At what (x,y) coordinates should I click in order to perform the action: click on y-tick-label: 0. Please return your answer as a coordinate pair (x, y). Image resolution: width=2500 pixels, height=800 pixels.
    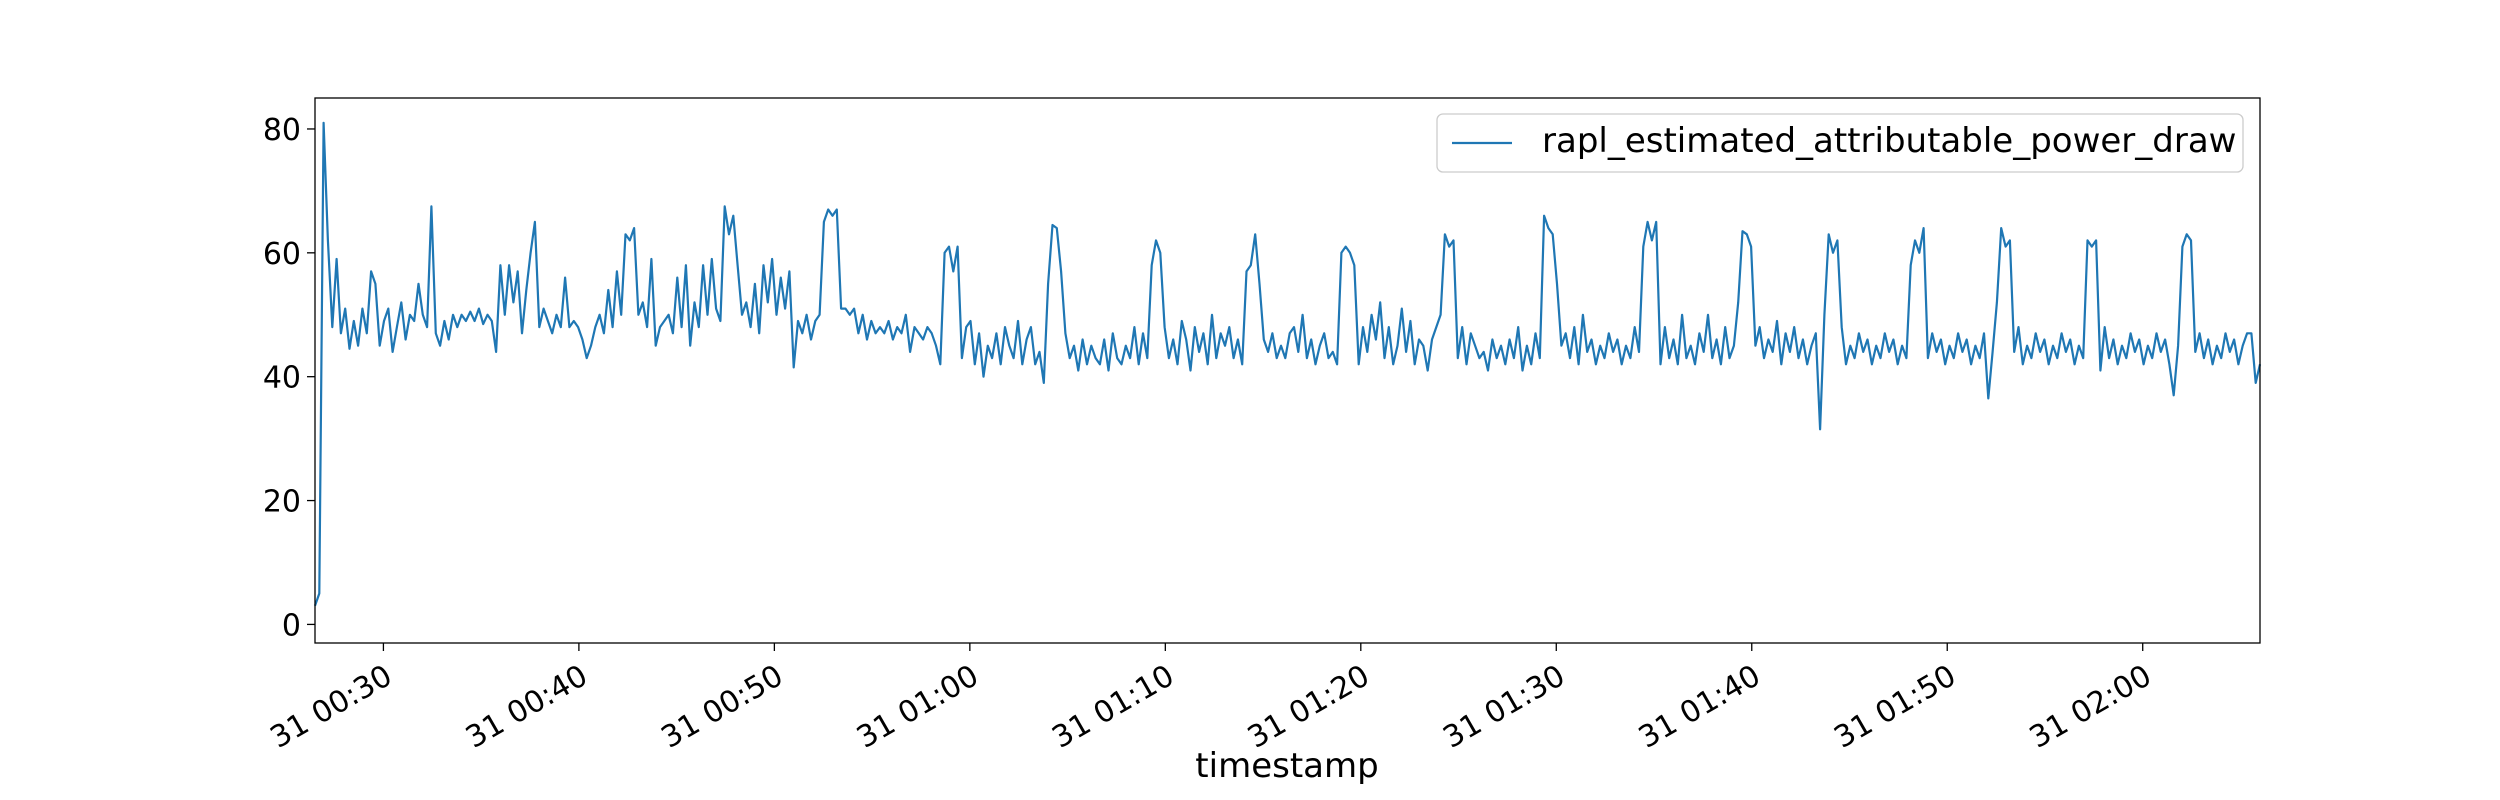
    Looking at the image, I should click on (291, 625).